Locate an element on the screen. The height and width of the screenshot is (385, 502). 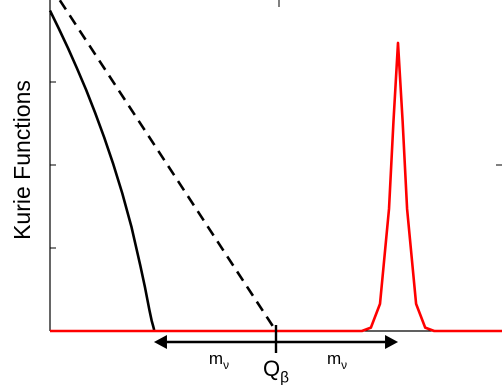
y-axis-label: Kurie Functions is located at coordinates (22, 160).